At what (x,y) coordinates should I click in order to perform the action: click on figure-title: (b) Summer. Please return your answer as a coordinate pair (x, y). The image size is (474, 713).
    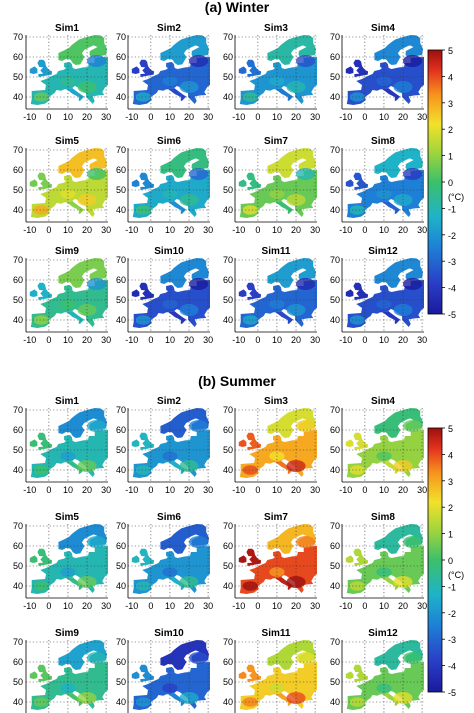
    Looking at the image, I should click on (237, 381).